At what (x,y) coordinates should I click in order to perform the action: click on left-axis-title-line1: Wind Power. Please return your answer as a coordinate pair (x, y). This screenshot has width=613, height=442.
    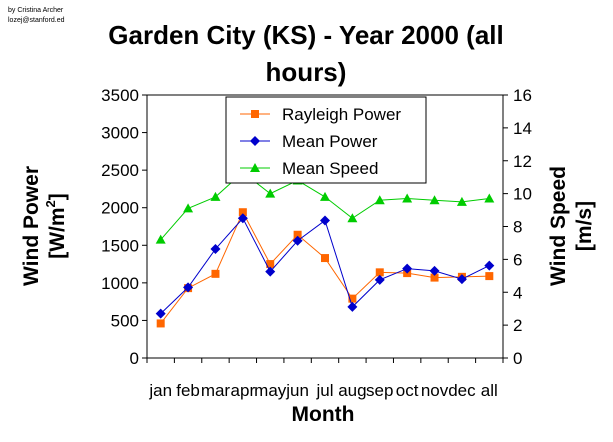
    Looking at the image, I should click on (31, 226).